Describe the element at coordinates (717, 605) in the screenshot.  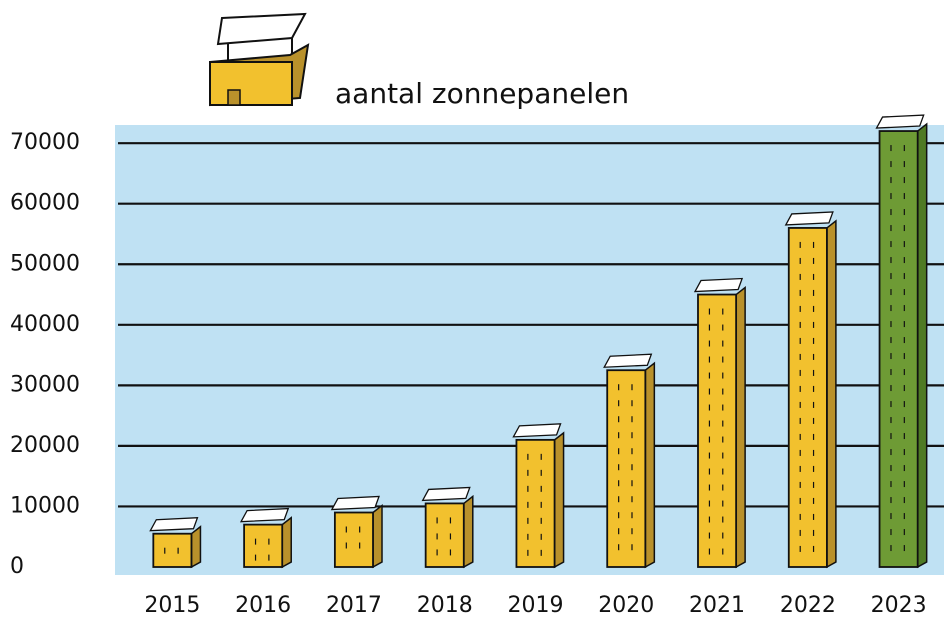
I see `x-tick-label: 2021` at that location.